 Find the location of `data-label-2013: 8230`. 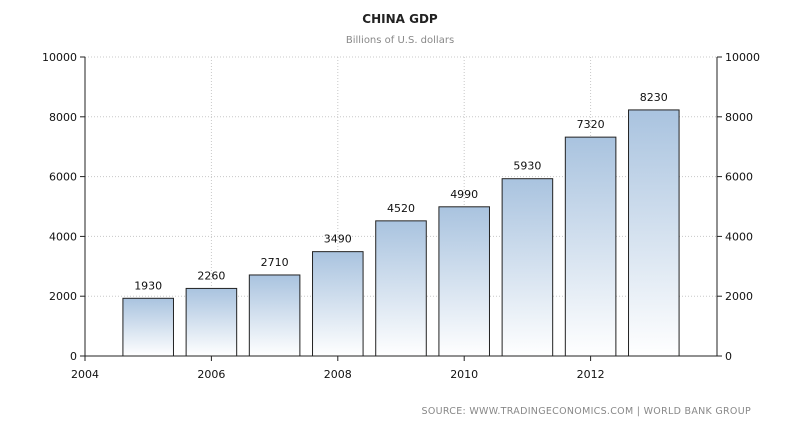

data-label-2013: 8230 is located at coordinates (654, 97).